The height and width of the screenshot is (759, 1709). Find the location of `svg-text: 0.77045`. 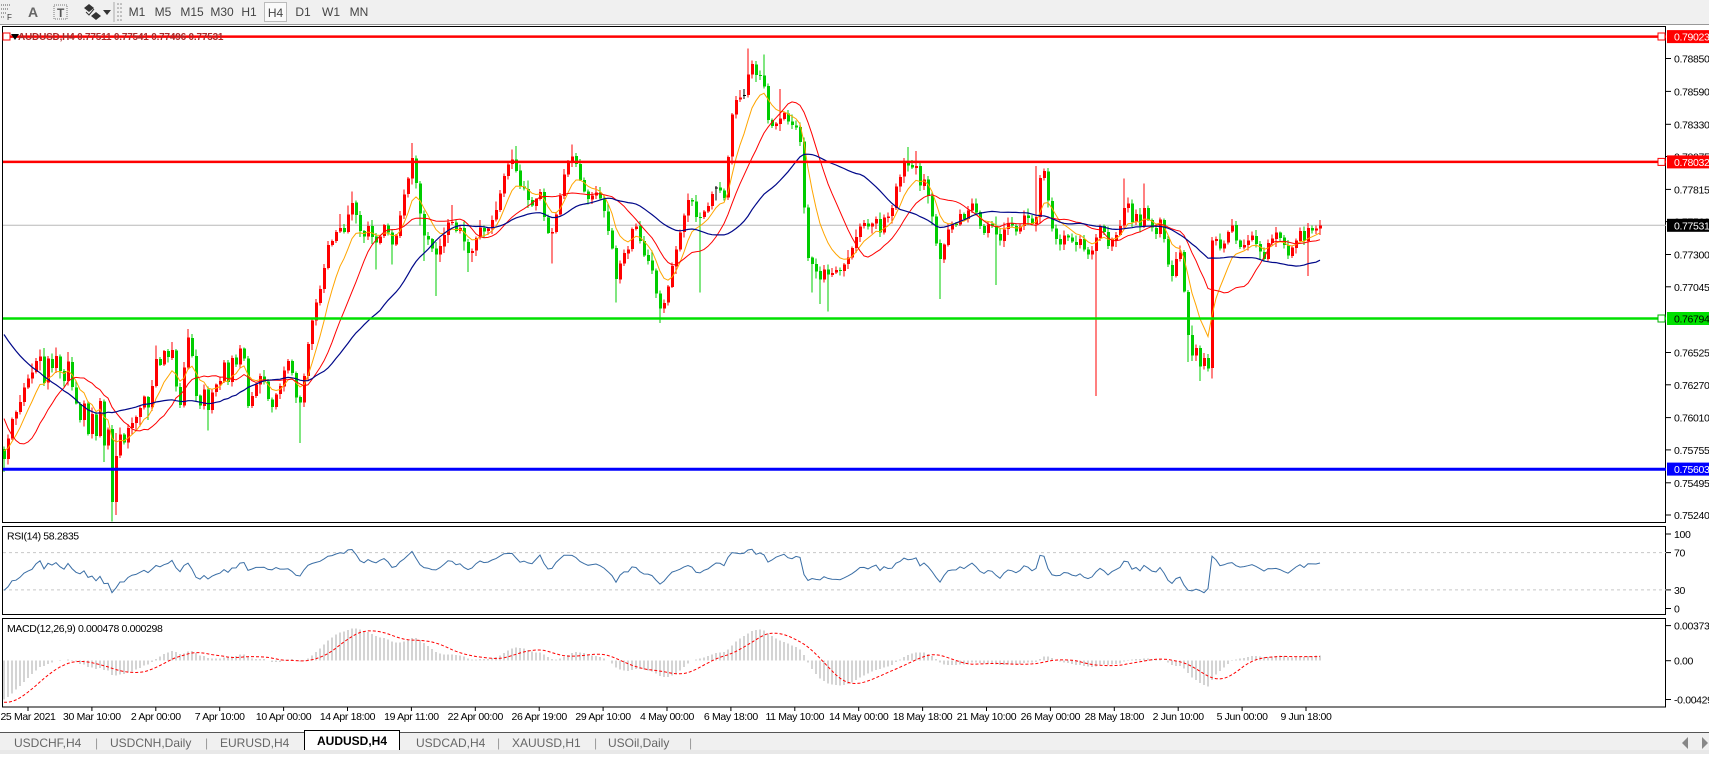

svg-text: 0.77045 is located at coordinates (1691, 288).